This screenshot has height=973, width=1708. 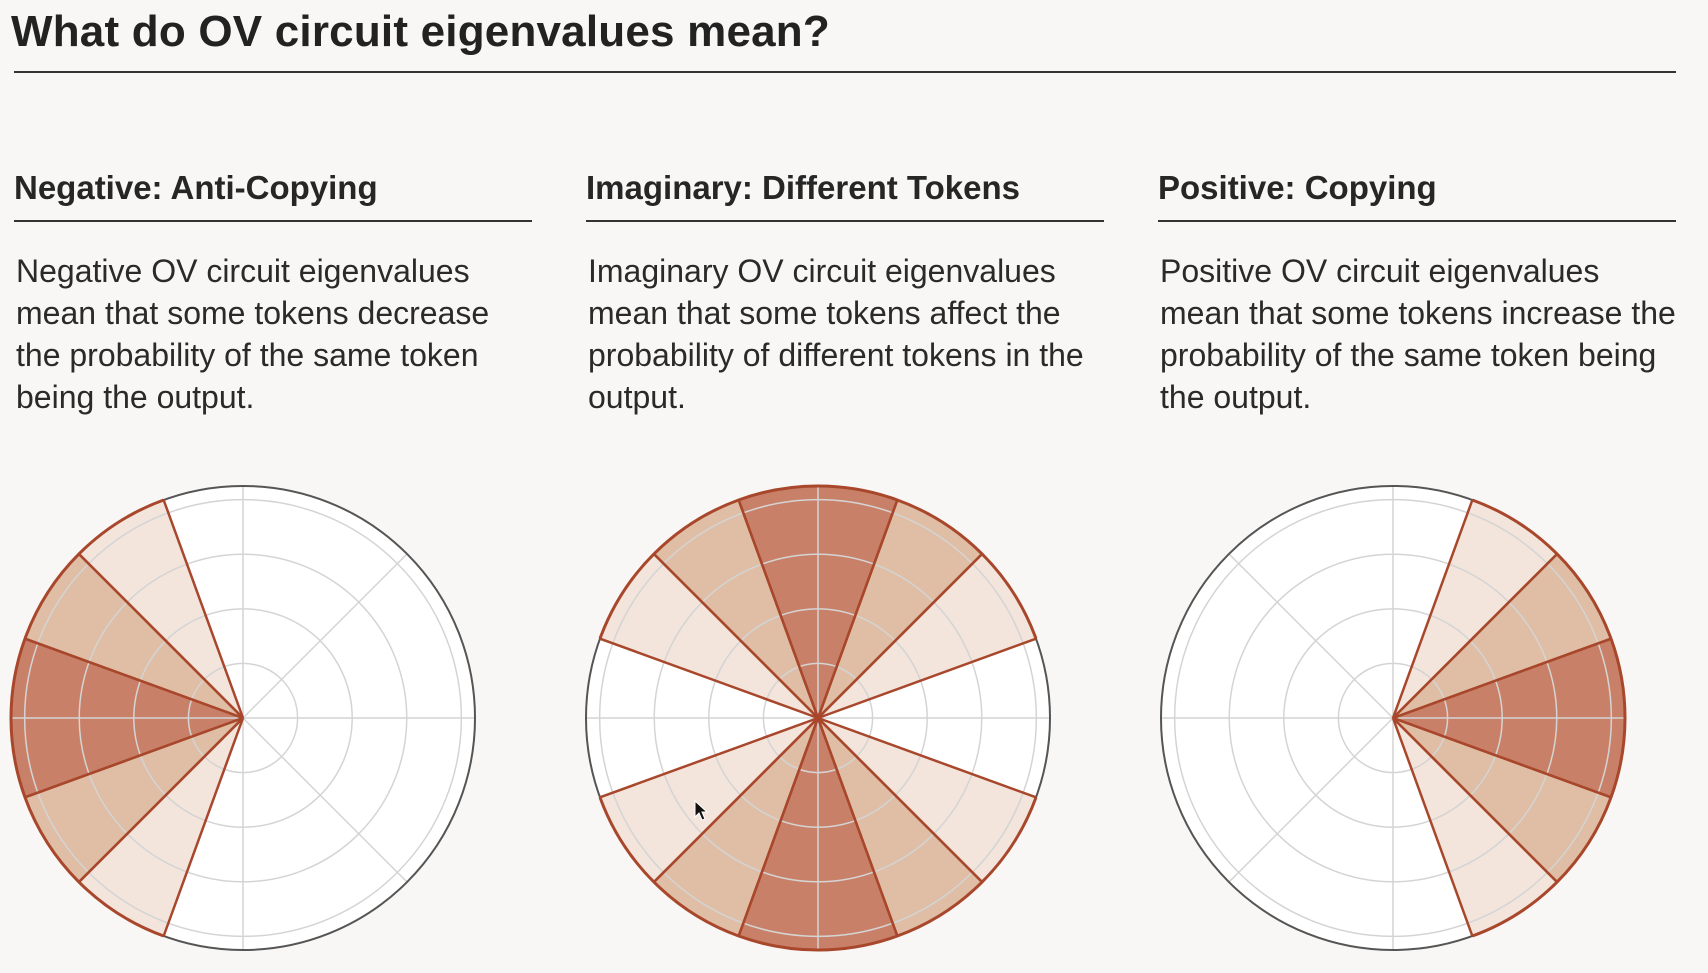 I want to click on polar-diagram-positive, so click(x=1393, y=718).